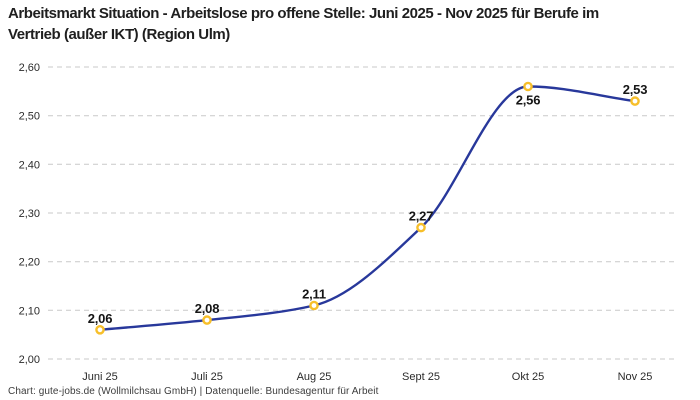 The height and width of the screenshot is (400, 700). What do you see at coordinates (314, 294) in the screenshot?
I see `data-point-label: 2,11` at bounding box center [314, 294].